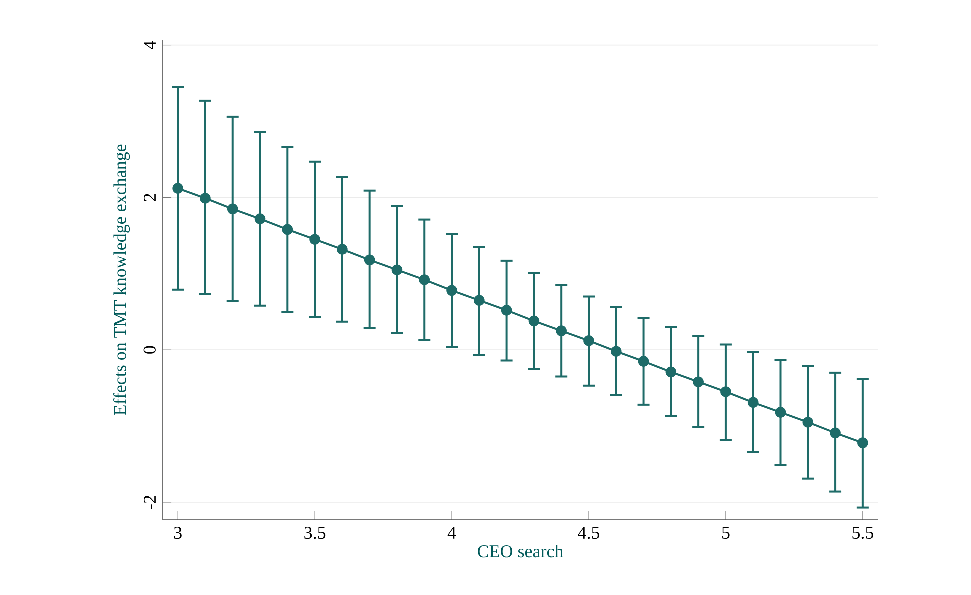  I want to click on x-tick-label: 3, so click(178, 533).